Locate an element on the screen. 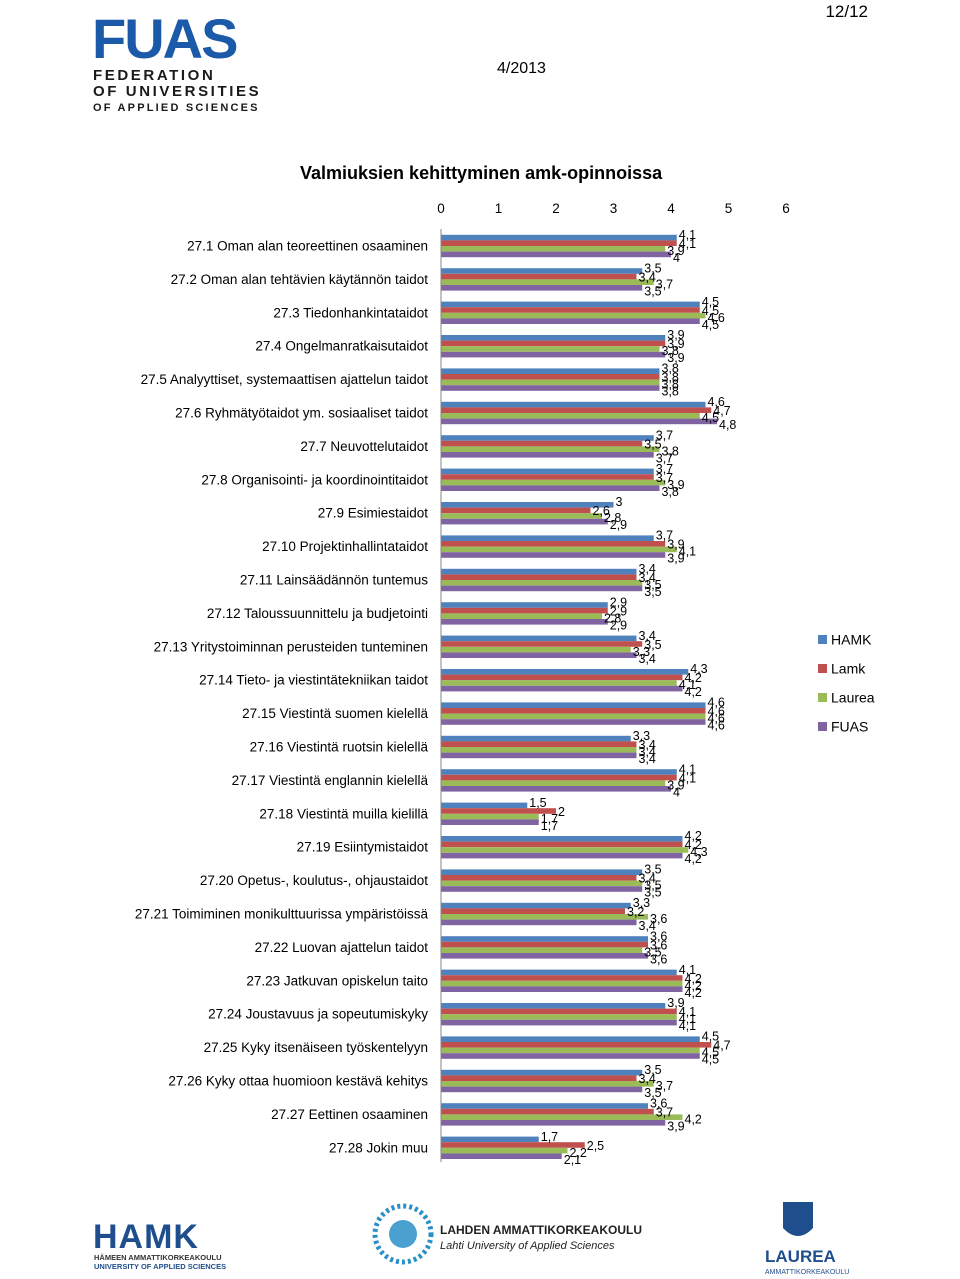 This screenshot has width=960, height=1279. category-label: 27.11 Lainsäädännön tuntemus is located at coordinates (334, 580).